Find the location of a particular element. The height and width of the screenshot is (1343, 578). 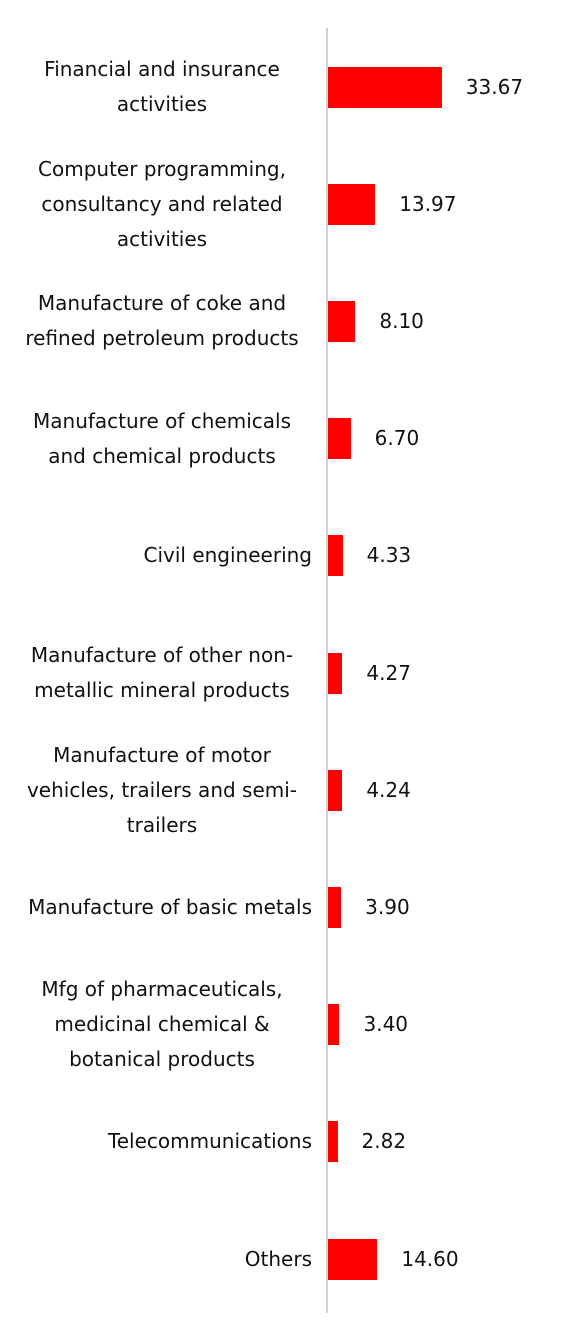

category-label: Civil engineering is located at coordinates (228, 555).